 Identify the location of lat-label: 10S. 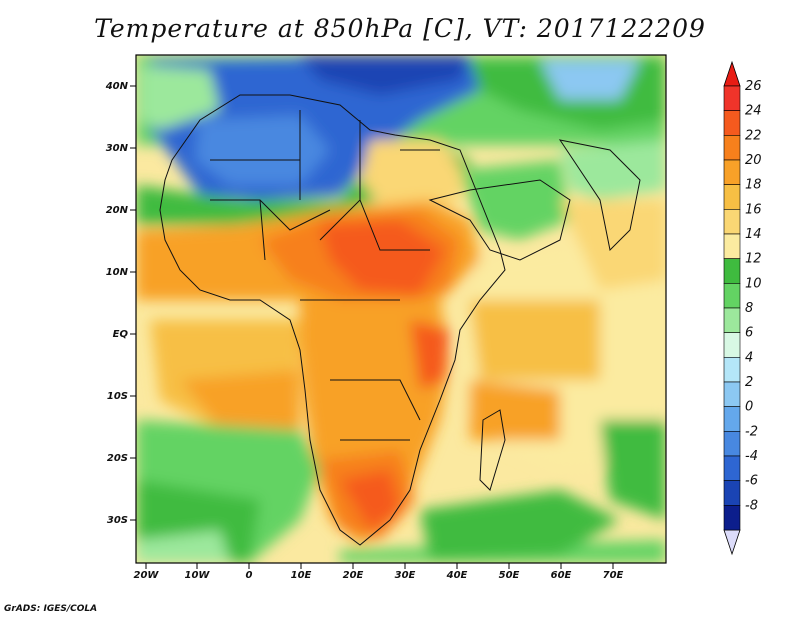
(117, 396).